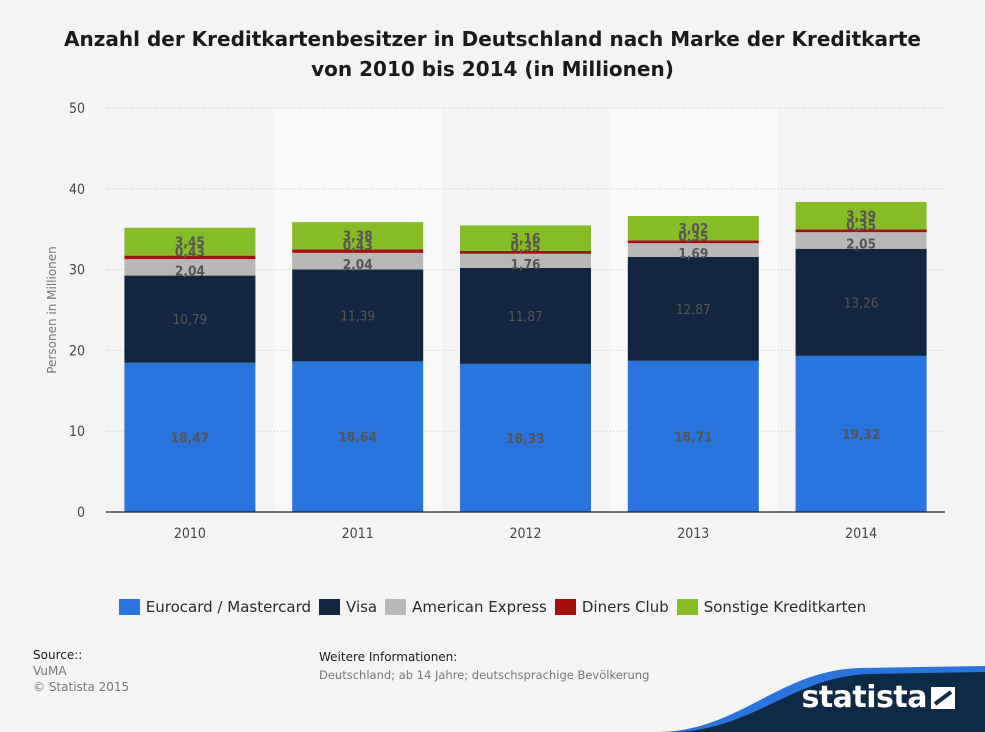 This screenshot has height=732, width=985. What do you see at coordinates (58, 655) in the screenshot?
I see `source-label: Source::` at bounding box center [58, 655].